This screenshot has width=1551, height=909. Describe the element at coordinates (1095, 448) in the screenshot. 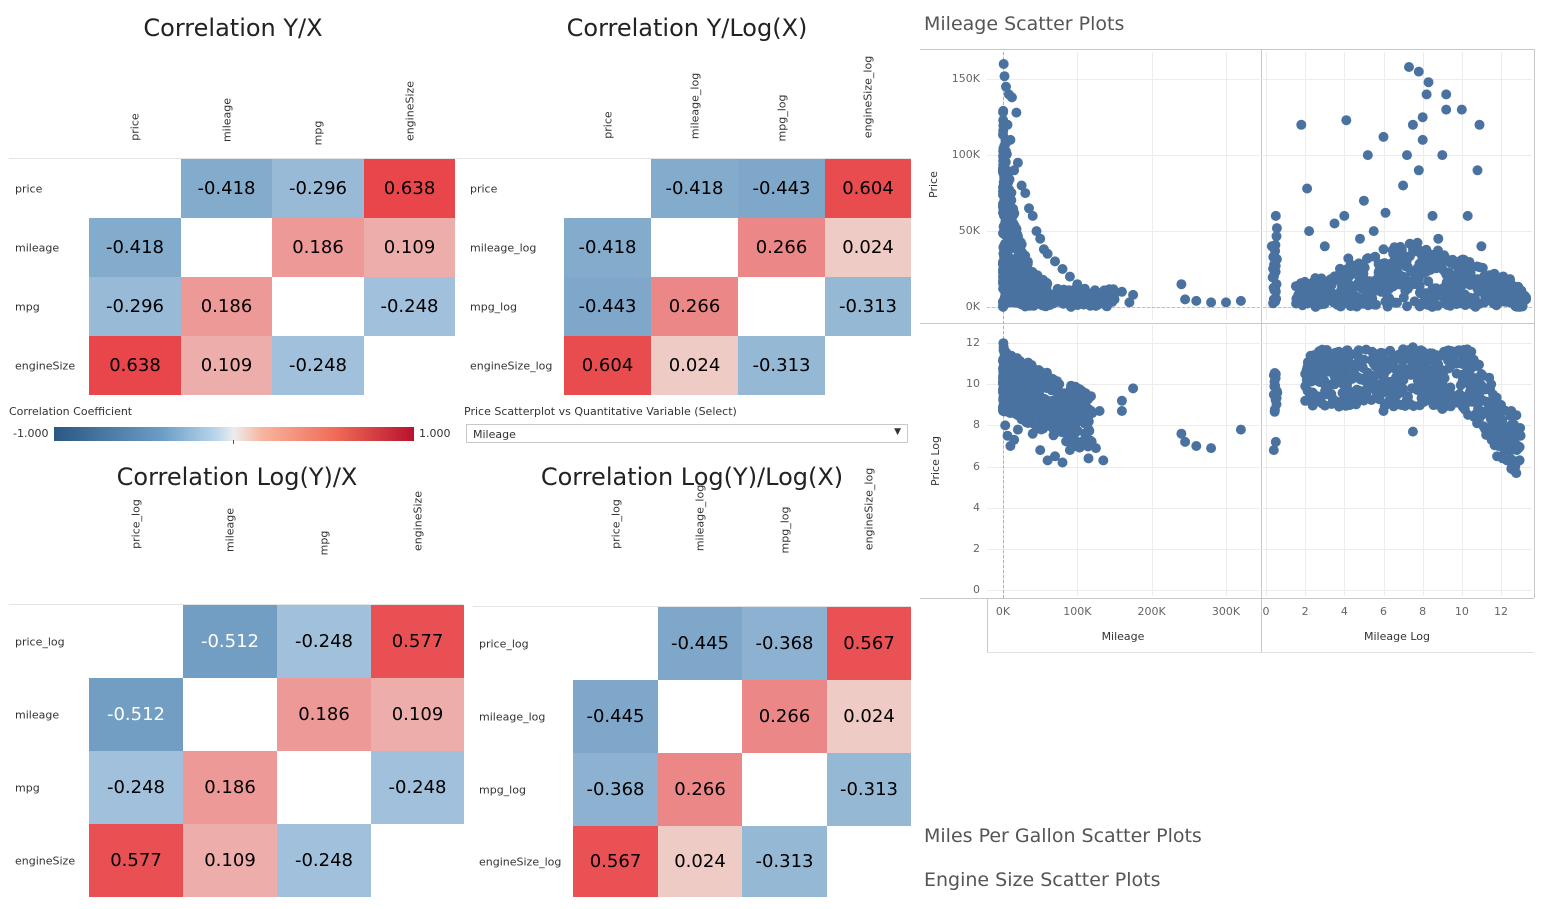

I see `scatter-point` at that location.